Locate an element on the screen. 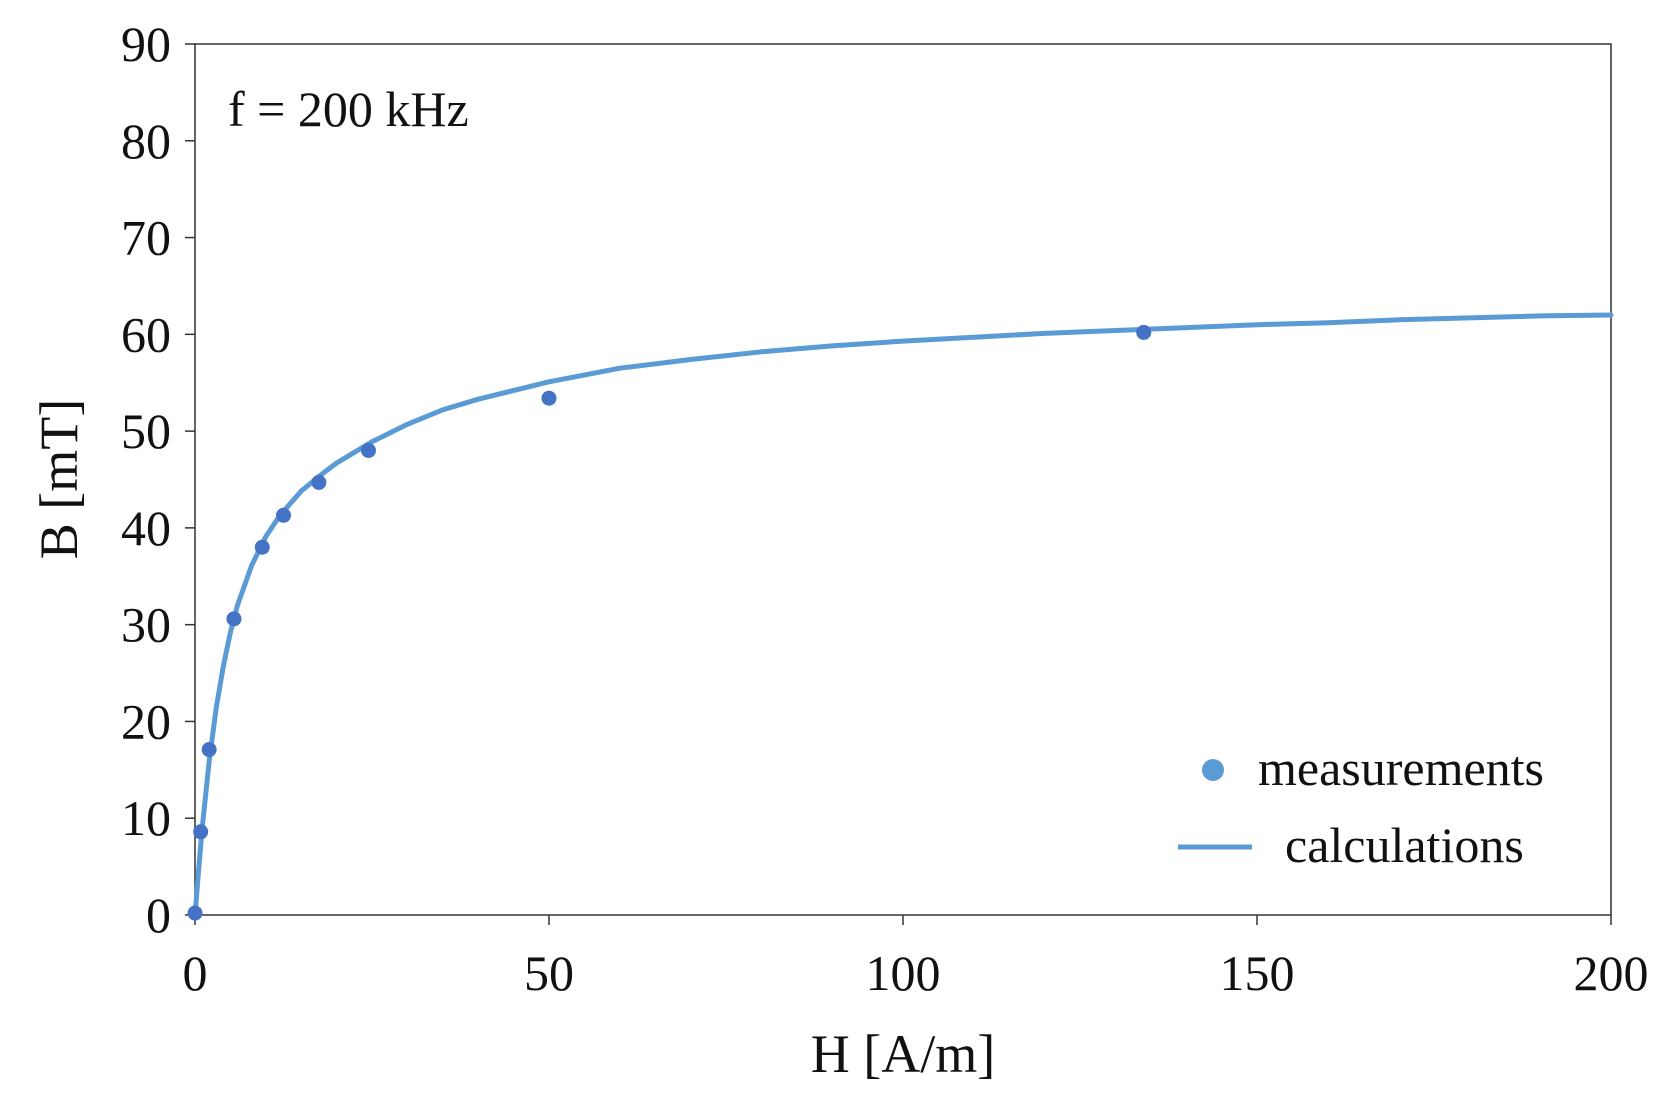 The width and height of the screenshot is (1677, 1107). annotation-frequency: f = 200 kHz is located at coordinates (348, 109).